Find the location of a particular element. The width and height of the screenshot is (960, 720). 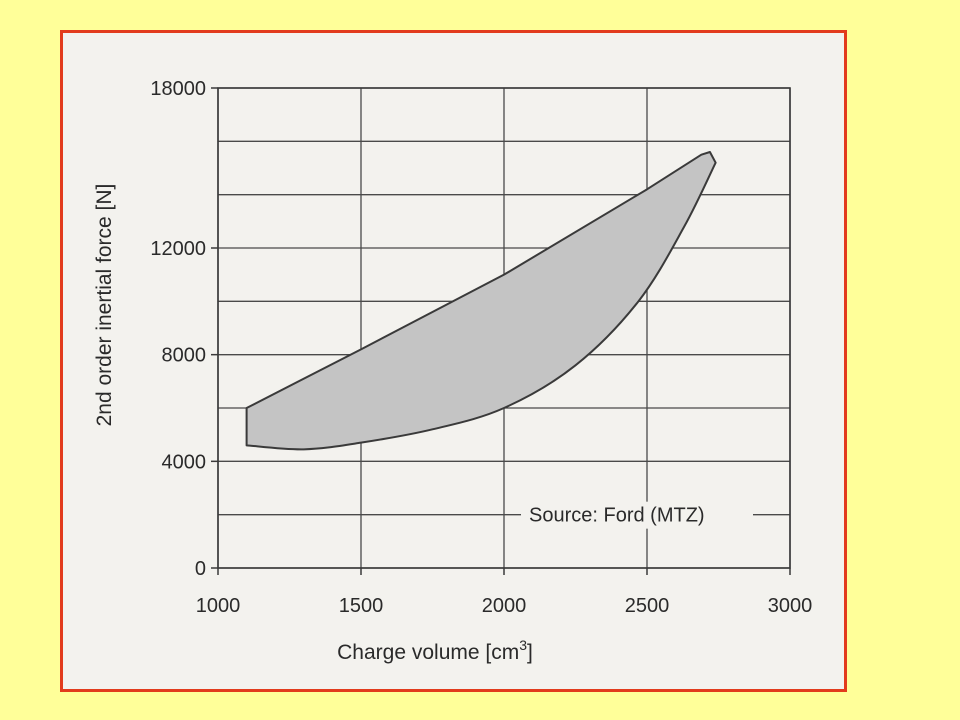

y-tick-label: 8000 is located at coordinates (184, 356).